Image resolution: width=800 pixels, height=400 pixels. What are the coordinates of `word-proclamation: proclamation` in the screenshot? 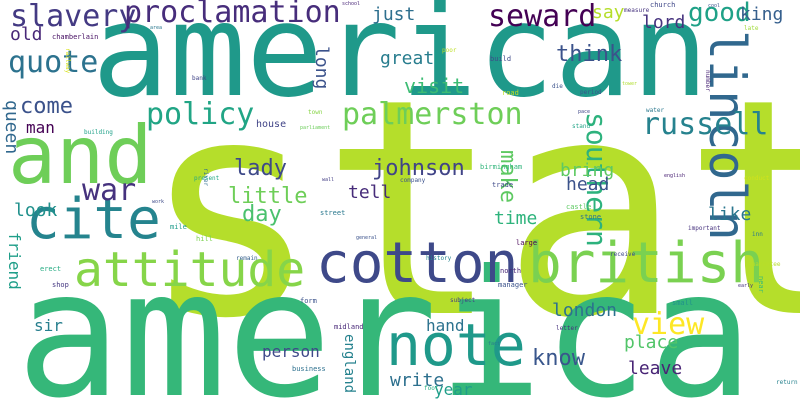 It's located at (232, 15).